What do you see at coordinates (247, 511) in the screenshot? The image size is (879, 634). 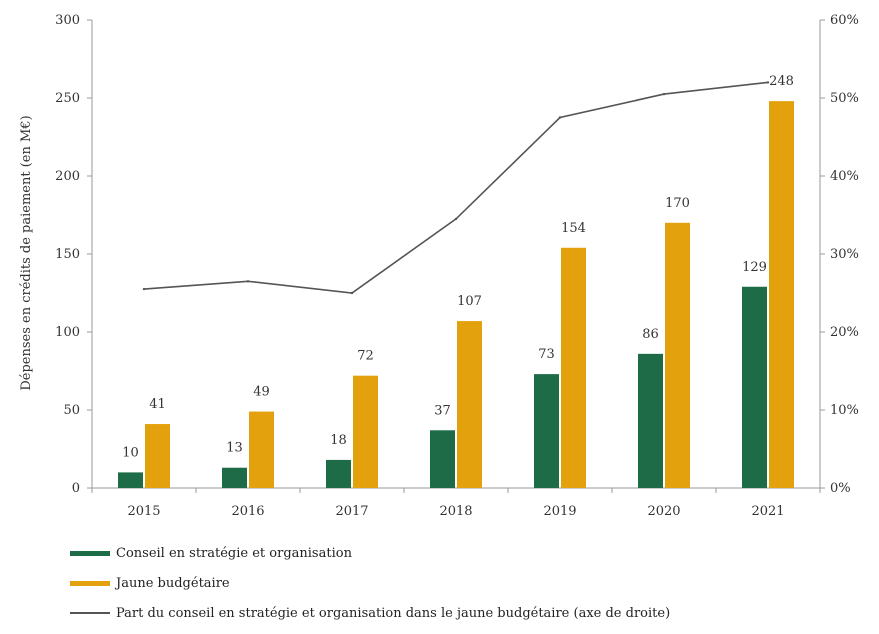 I see `x-tick-label: 2016` at bounding box center [247, 511].